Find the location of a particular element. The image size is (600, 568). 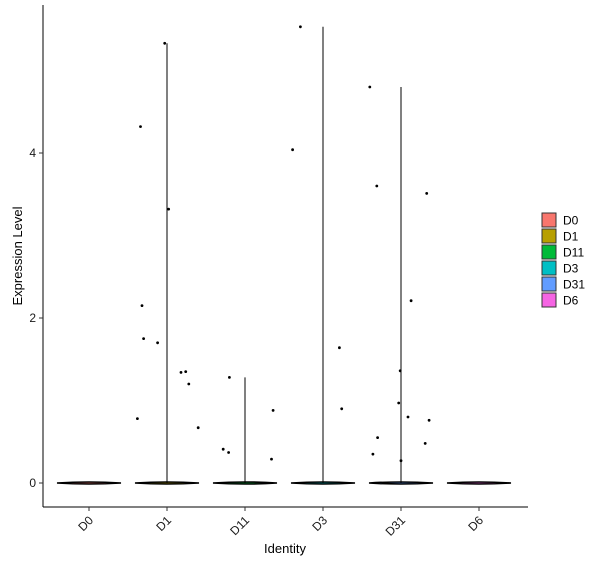

violin-d6 is located at coordinates (479, 483).